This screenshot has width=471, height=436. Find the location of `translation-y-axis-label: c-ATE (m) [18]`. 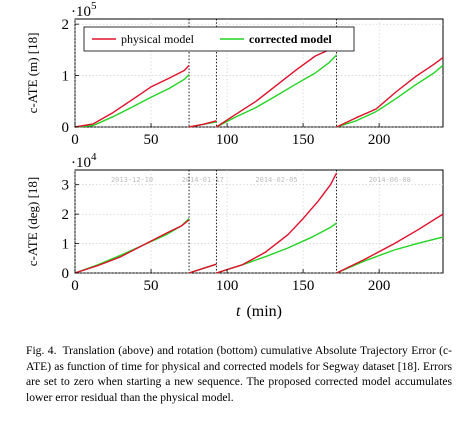

translation-y-axis-label: c-ATE (m) [18] is located at coordinates (32, 73).